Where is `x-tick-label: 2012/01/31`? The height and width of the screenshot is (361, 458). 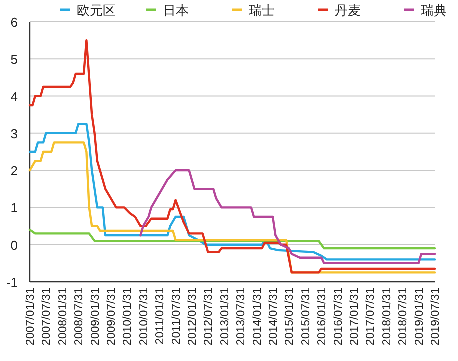
x-tick-label: 2012/01/31 is located at coordinates (193, 317).